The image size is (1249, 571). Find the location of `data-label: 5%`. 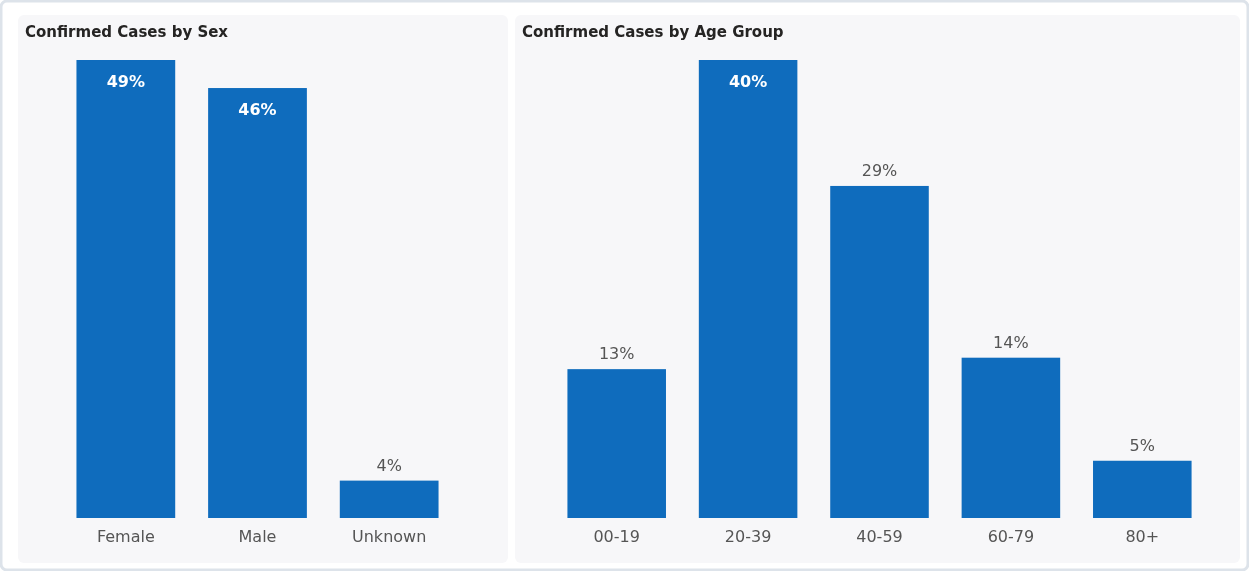

data-label: 5% is located at coordinates (1142, 445).